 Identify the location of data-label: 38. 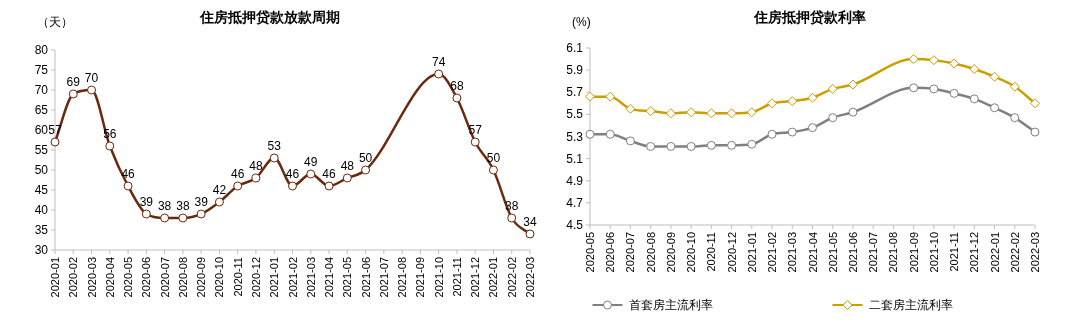
(164, 206).